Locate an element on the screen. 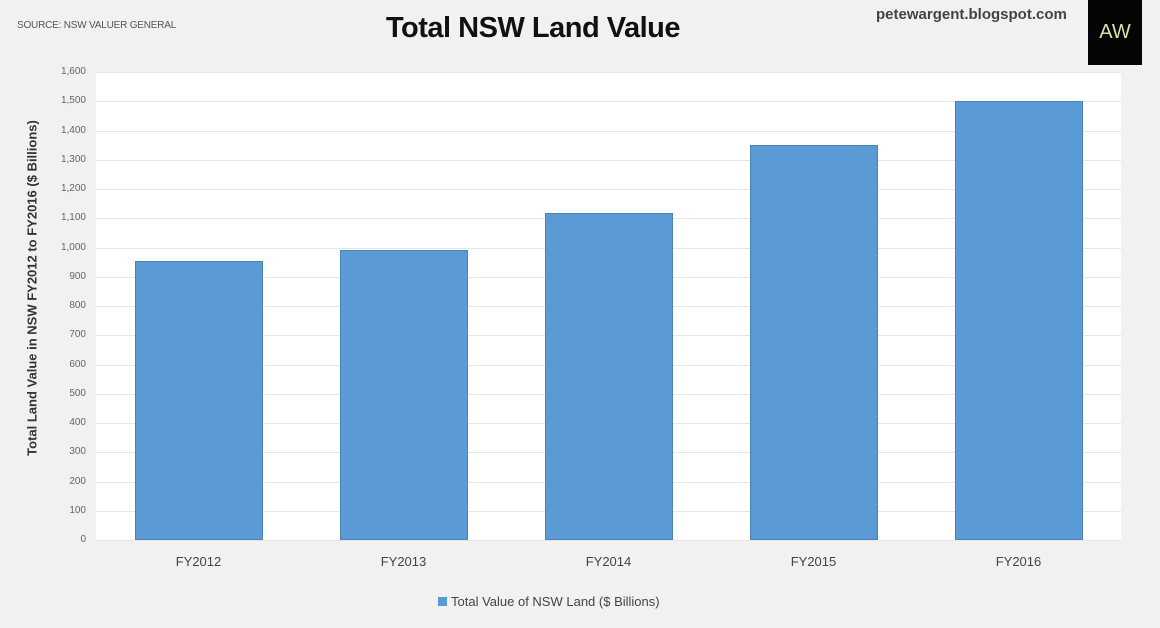 The width and height of the screenshot is (1160, 628). bar-fy2013 is located at coordinates (403, 395).